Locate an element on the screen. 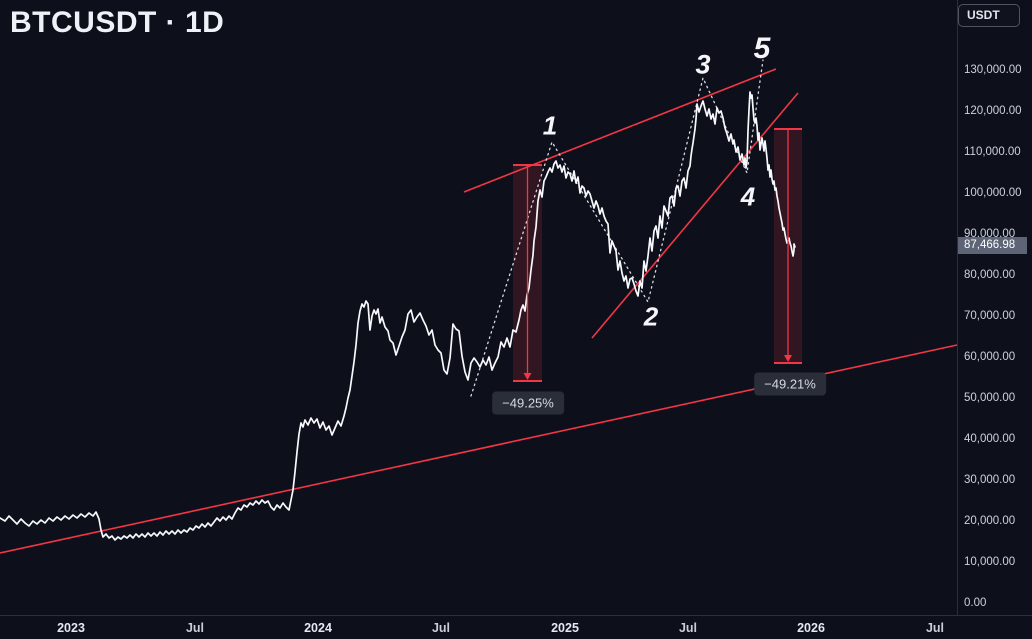 The height and width of the screenshot is (639, 1032). currency-button-label: USDT is located at coordinates (983, 15).